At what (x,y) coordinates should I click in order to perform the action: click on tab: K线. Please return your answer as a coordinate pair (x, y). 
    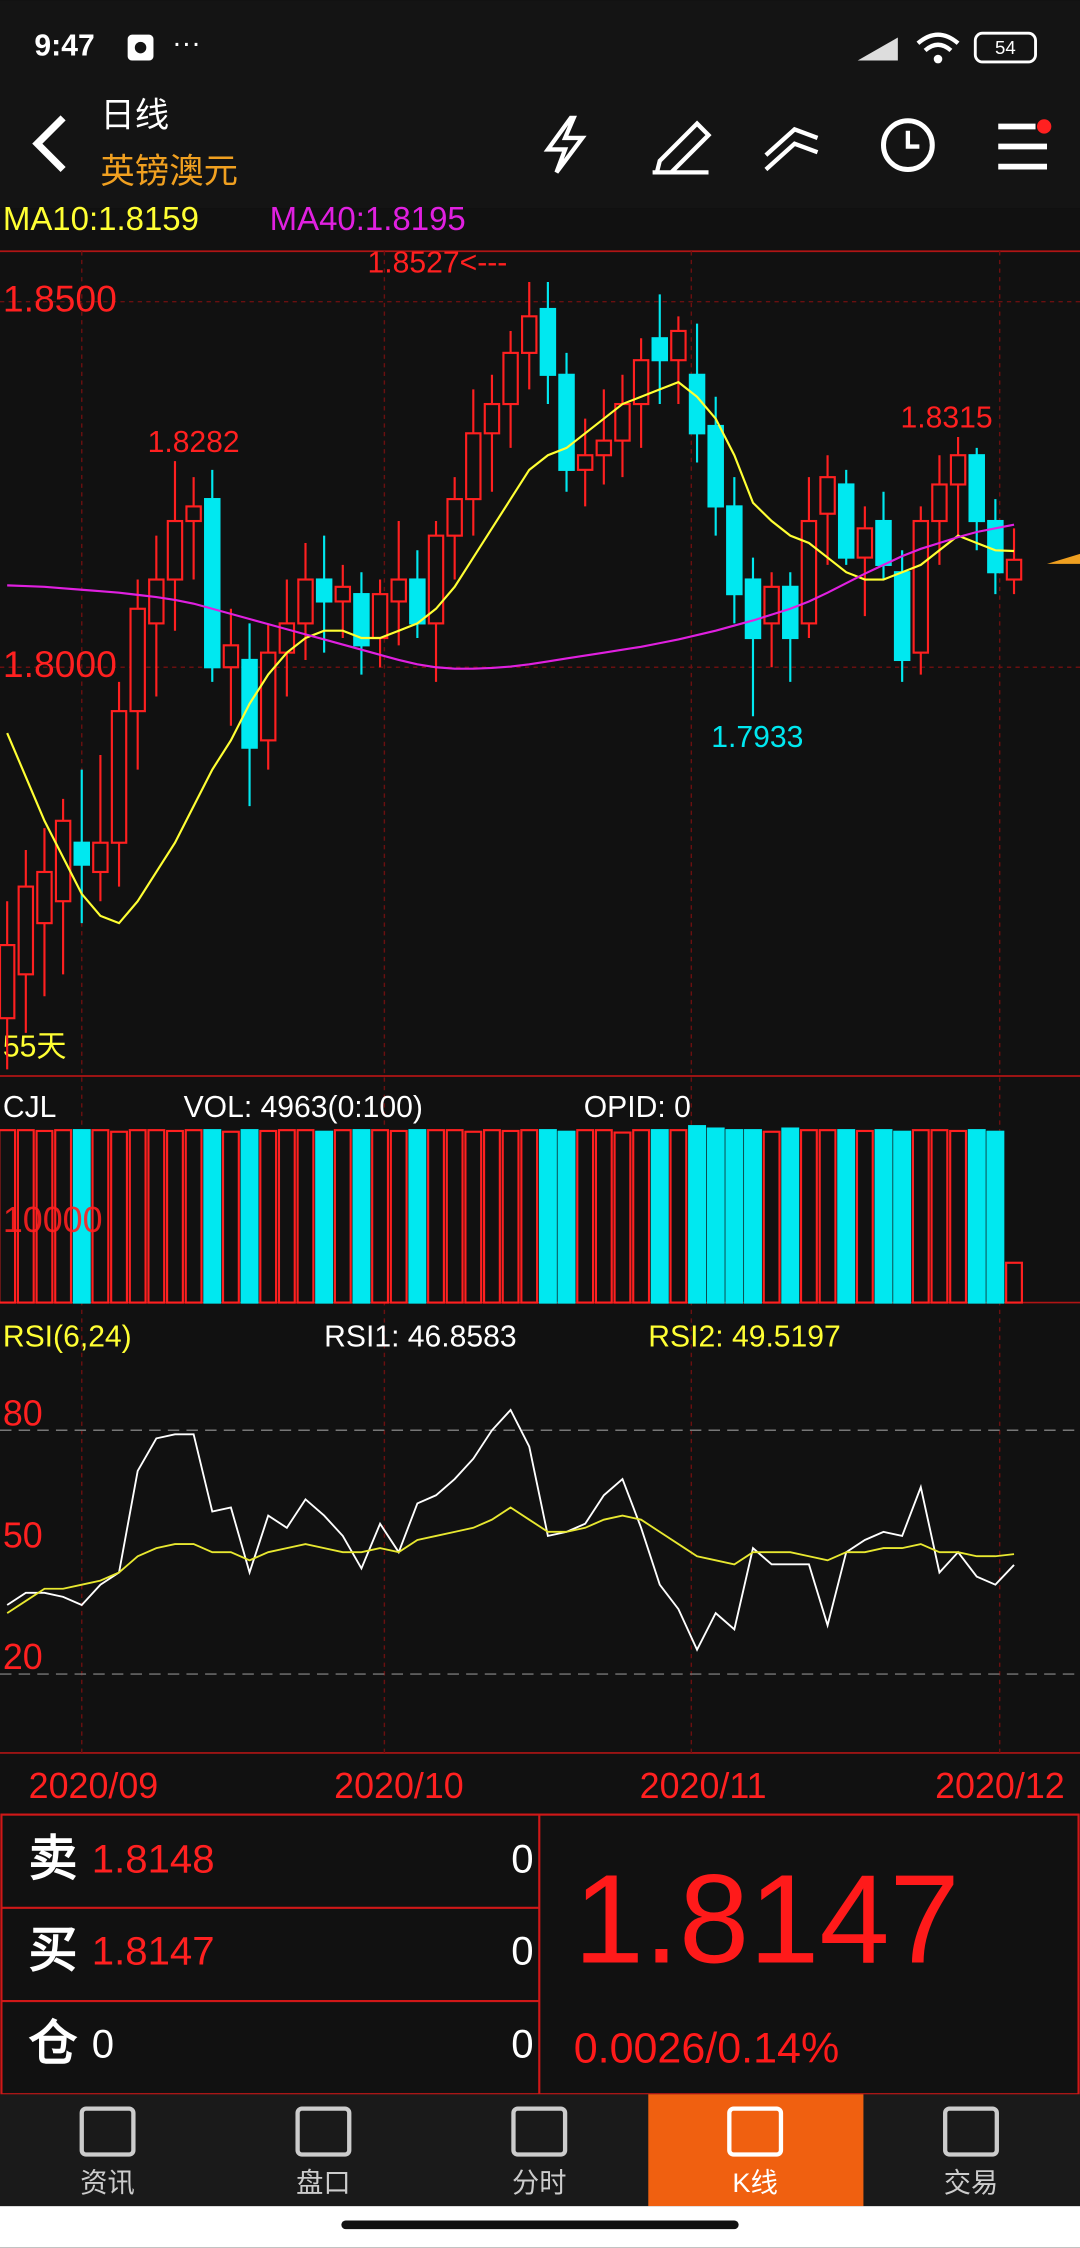
    Looking at the image, I should click on (755, 2152).